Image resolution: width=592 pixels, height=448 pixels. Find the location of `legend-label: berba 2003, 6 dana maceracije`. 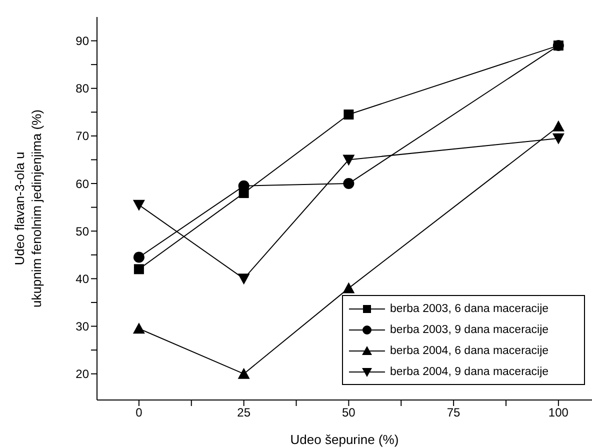

legend-label: berba 2003, 6 dana maceracije is located at coordinates (469, 308).